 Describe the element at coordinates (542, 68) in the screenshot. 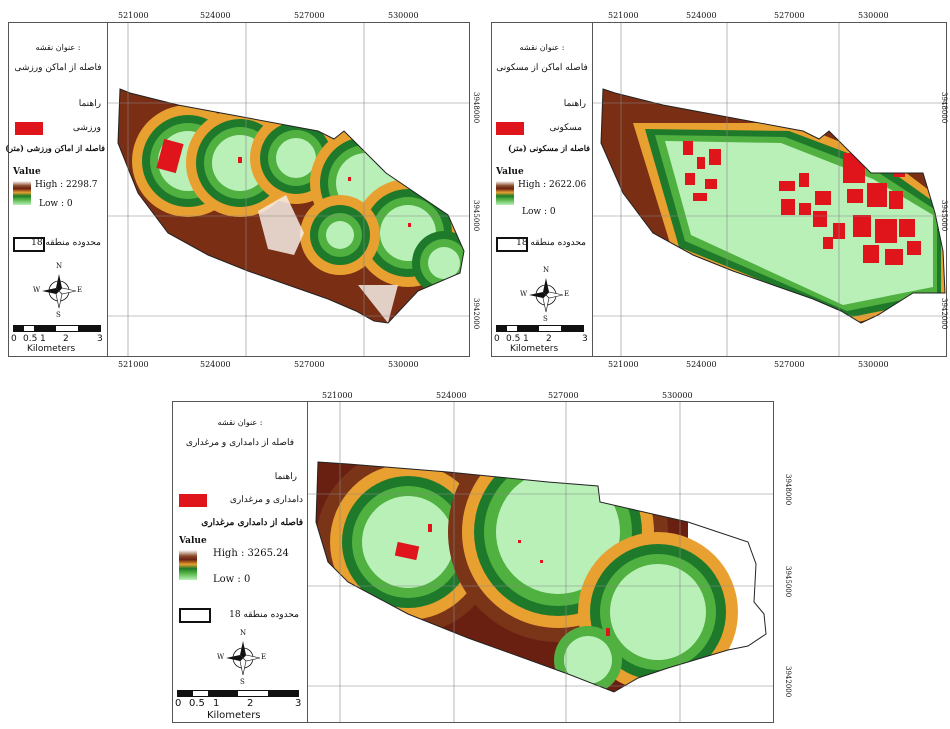

I see `map-title: فاصله اماکن از مسکونی` at that location.